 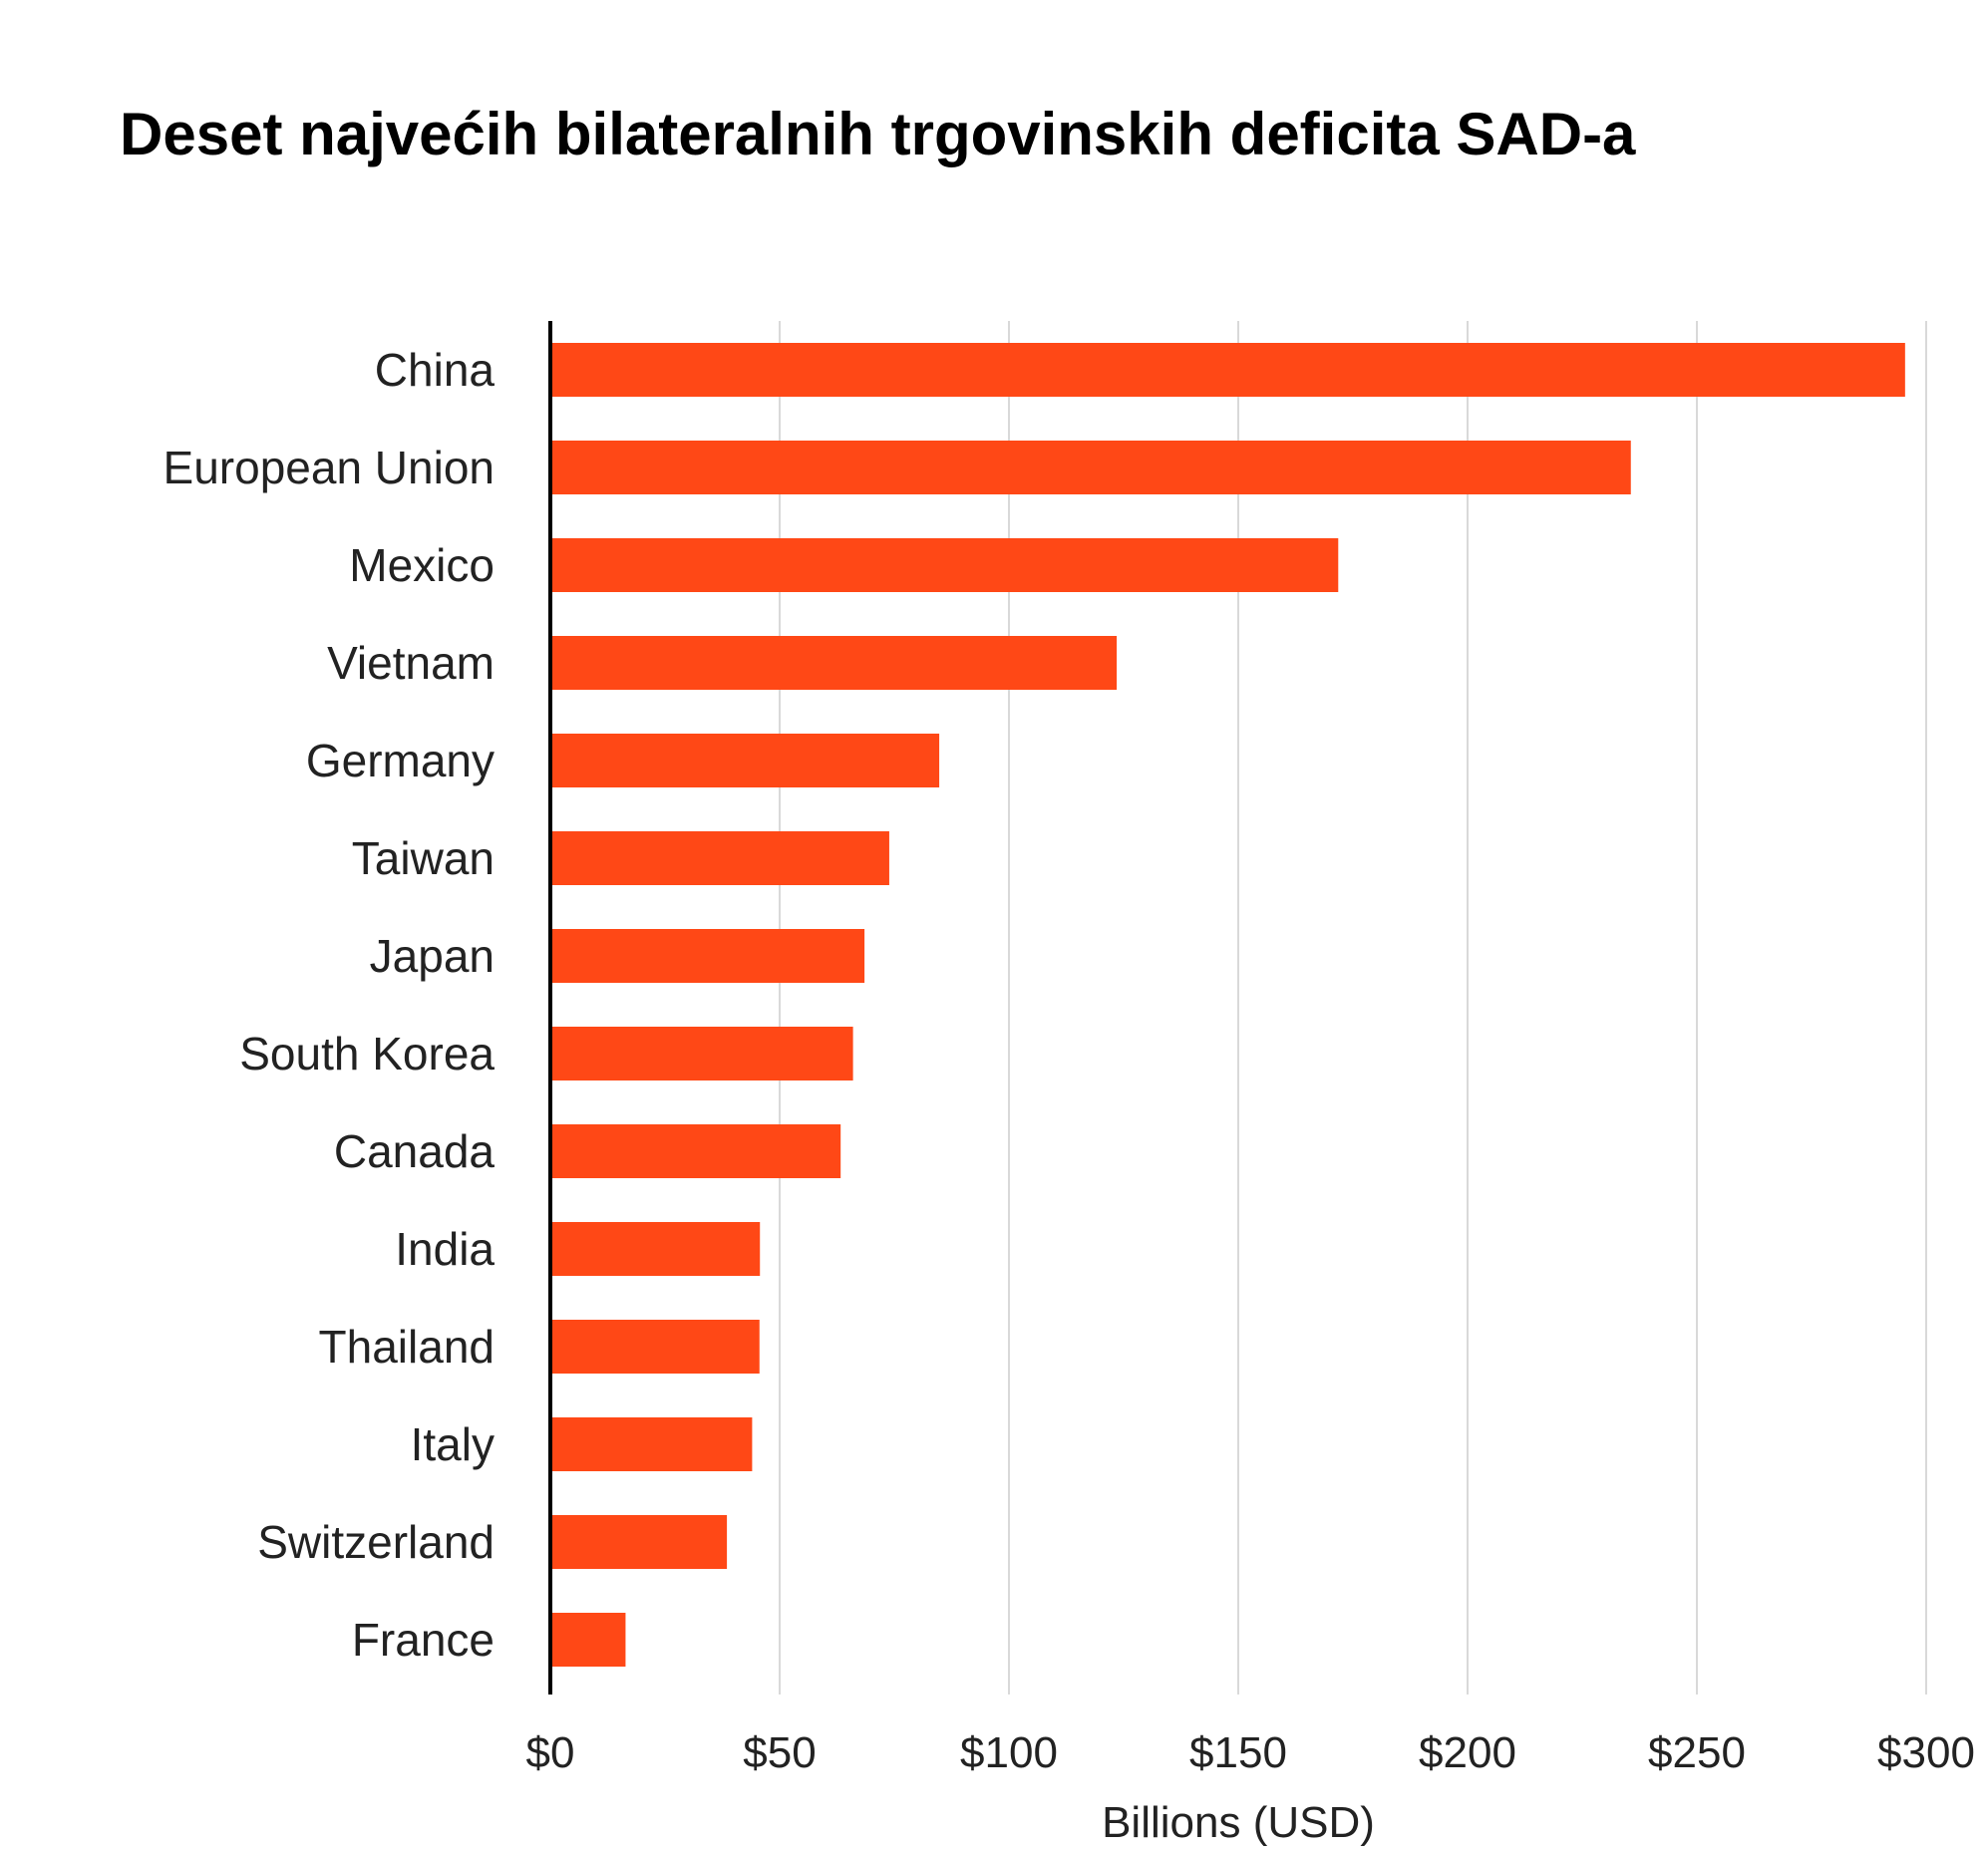 I want to click on category-label: Canada, so click(x=415, y=1151).